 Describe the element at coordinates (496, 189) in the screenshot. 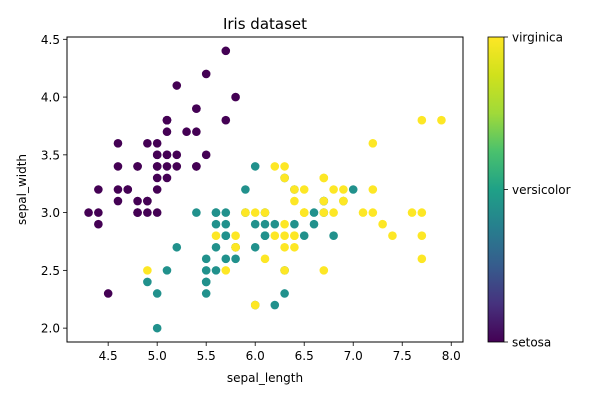

I see `colorbar` at that location.